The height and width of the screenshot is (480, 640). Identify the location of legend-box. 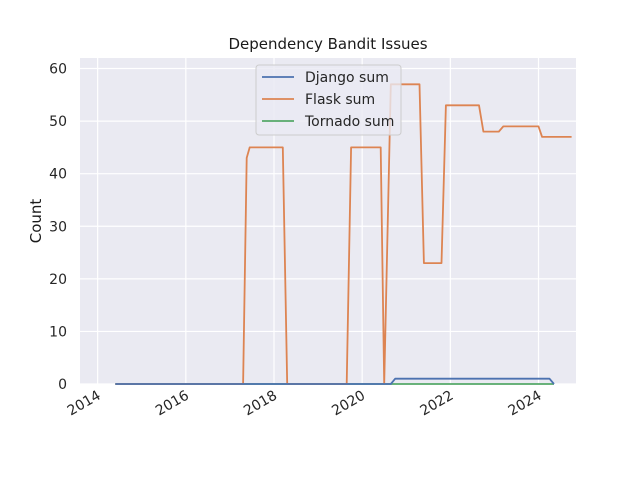
(328, 100).